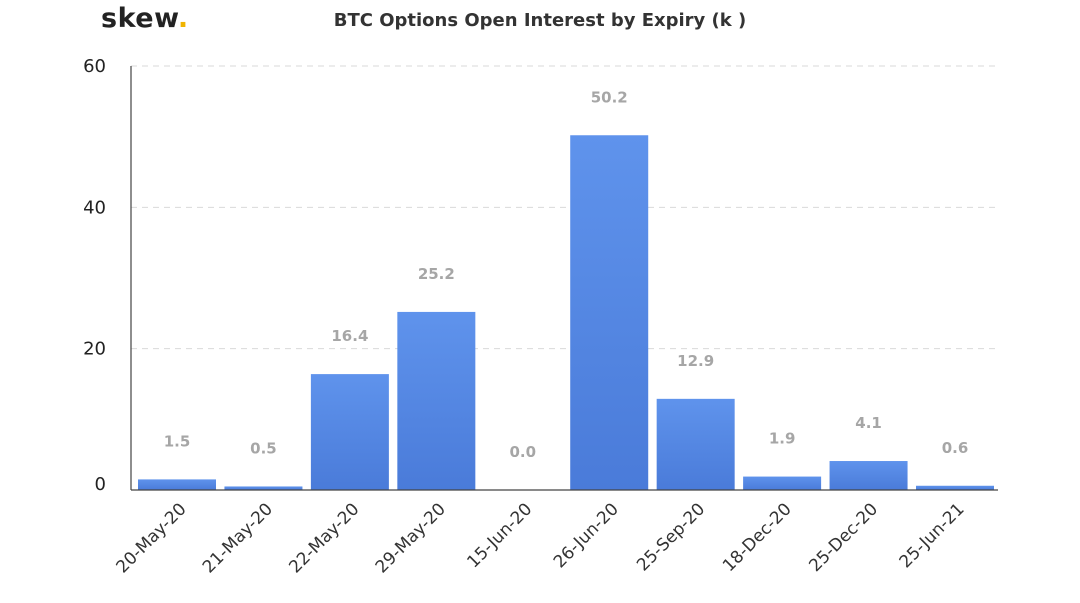 Image resolution: width=1080 pixels, height=603 pixels. Describe the element at coordinates (843, 537) in the screenshot. I see `x-tick-label: 25-Dec-20` at that location.